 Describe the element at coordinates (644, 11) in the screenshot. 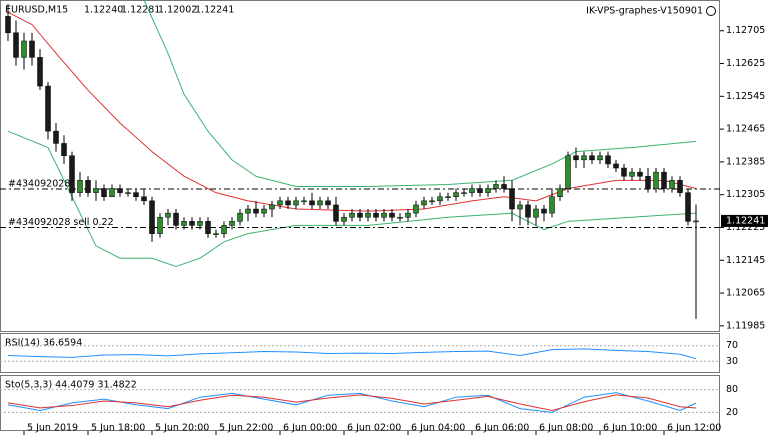

I see `ea-name: IK-VPS-graphes-V150901` at that location.